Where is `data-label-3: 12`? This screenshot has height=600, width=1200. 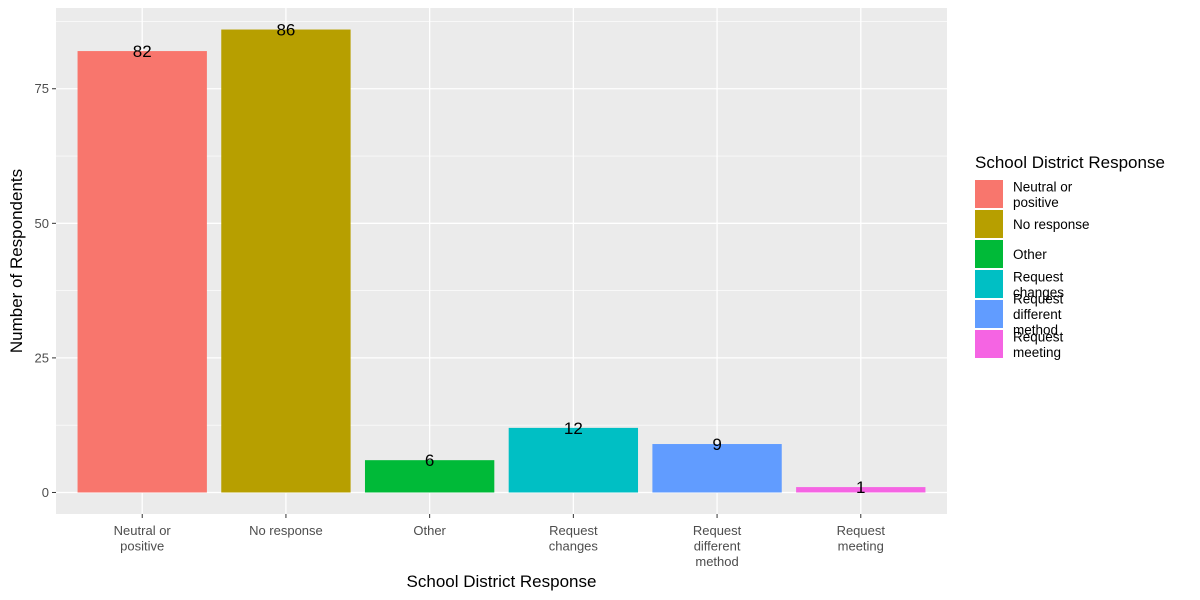
data-label-3: 12 is located at coordinates (573, 428).